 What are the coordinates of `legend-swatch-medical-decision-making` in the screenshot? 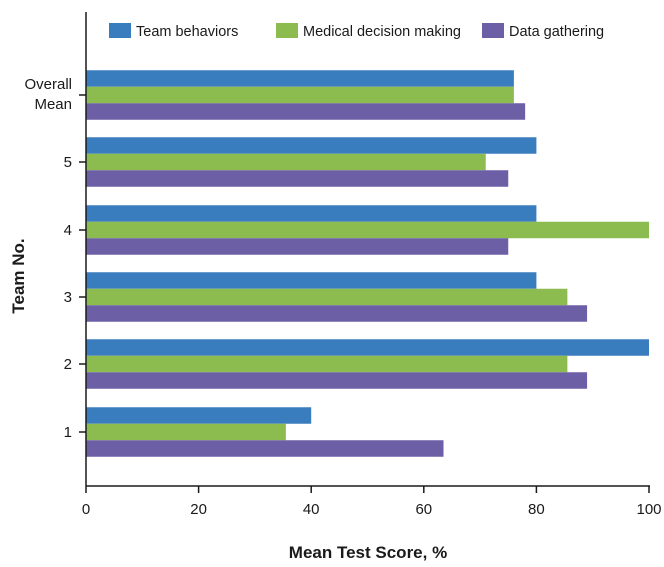 It's located at (287, 30).